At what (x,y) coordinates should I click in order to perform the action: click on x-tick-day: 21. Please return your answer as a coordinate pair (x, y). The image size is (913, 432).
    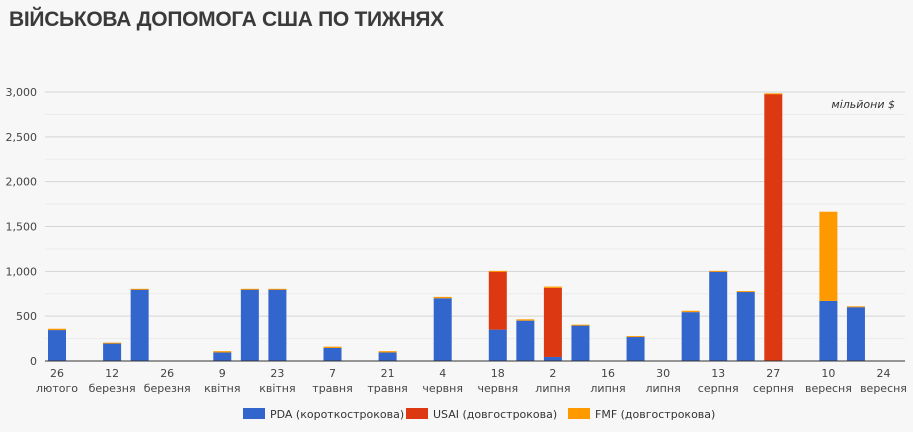
    Looking at the image, I should click on (388, 373).